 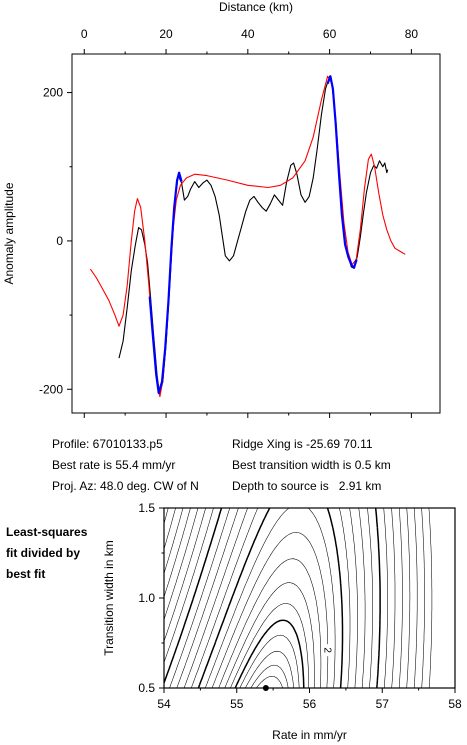 What do you see at coordinates (455, 704) in the screenshot?
I see `x-tick-label: 58` at bounding box center [455, 704].